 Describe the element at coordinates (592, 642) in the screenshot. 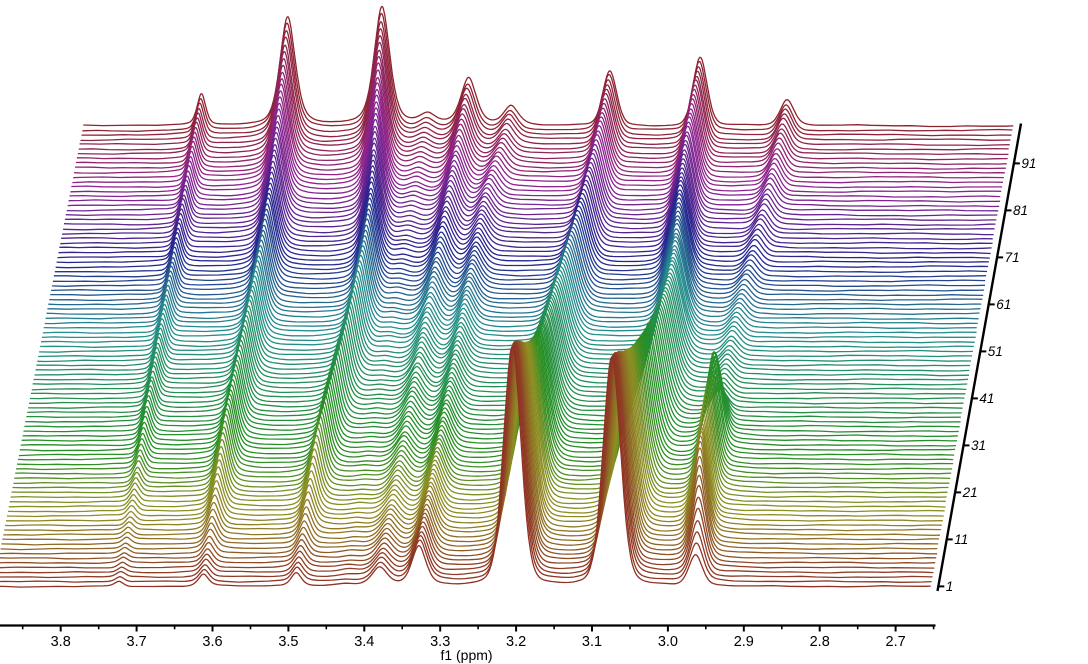

I see `svg-text: 3.1` at that location.